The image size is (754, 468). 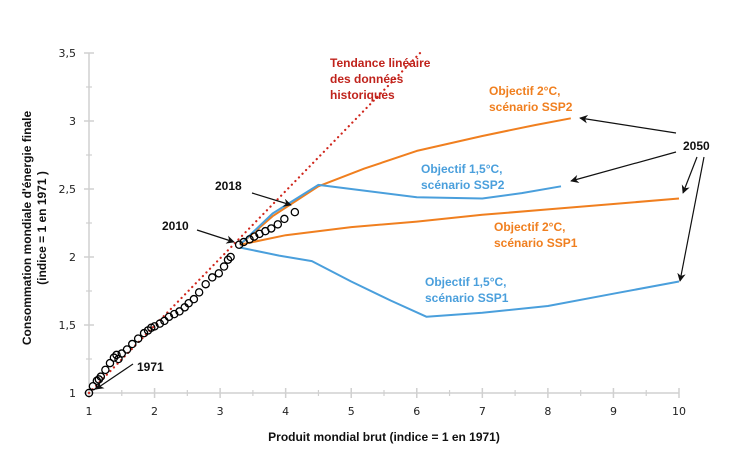 I want to click on annotation-trend-line2: des données, so click(x=367, y=79).